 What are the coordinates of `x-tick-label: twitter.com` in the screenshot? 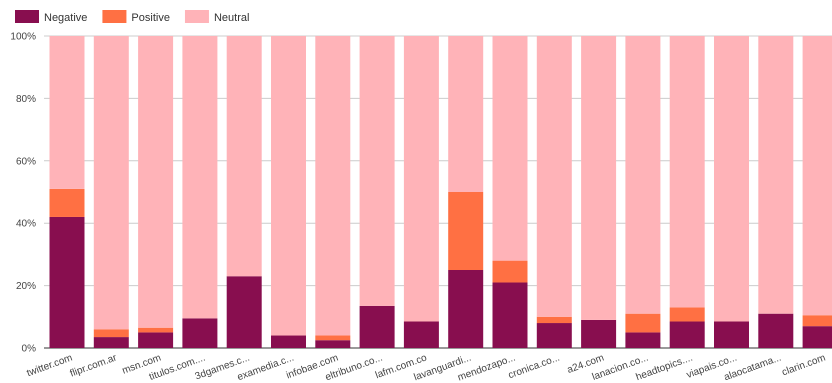 It's located at (49, 365).